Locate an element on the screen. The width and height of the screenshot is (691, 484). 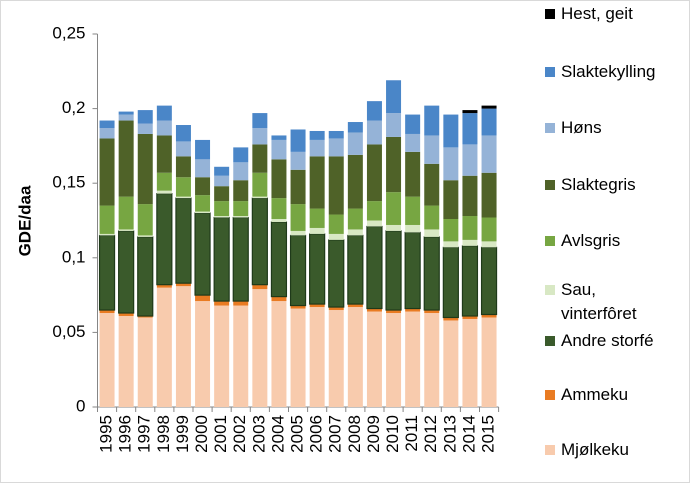
y-tick-label: 0 is located at coordinates (80, 405).